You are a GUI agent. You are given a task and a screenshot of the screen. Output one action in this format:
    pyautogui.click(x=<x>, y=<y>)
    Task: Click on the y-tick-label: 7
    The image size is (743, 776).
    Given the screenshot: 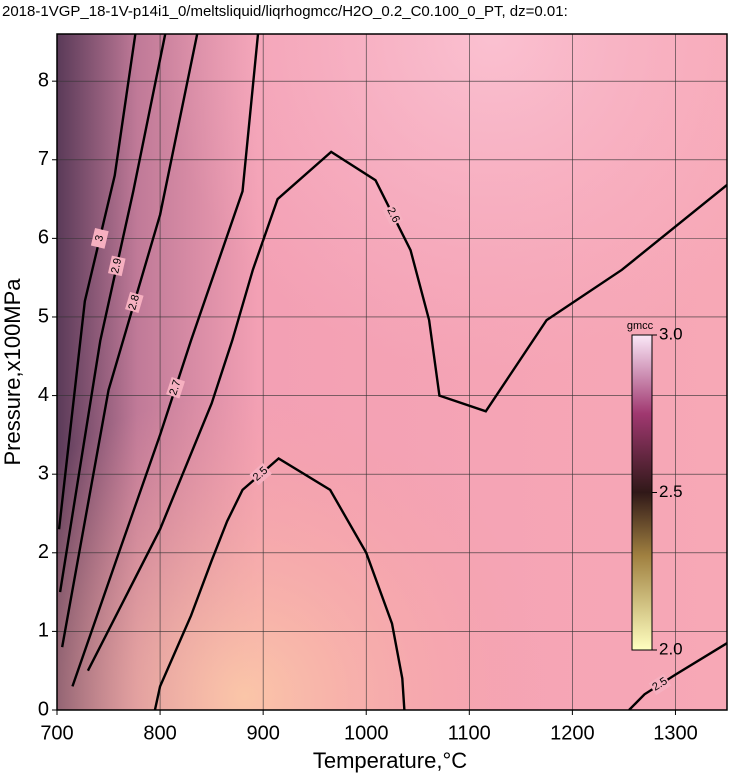 What is the action you would take?
    pyautogui.click(x=43, y=159)
    